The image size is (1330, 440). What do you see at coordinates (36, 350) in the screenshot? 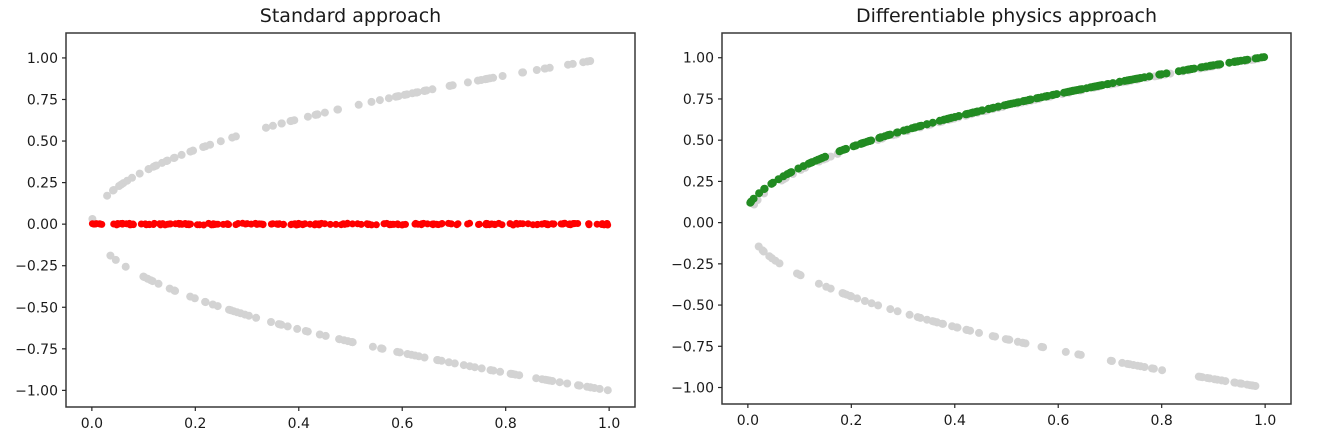
I see `y-tick-label: −0.75` at bounding box center [36, 350].